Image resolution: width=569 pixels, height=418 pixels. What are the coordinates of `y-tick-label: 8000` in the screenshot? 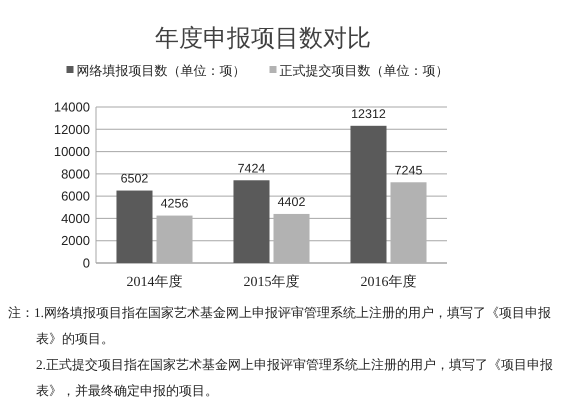 It's located at (75, 174).